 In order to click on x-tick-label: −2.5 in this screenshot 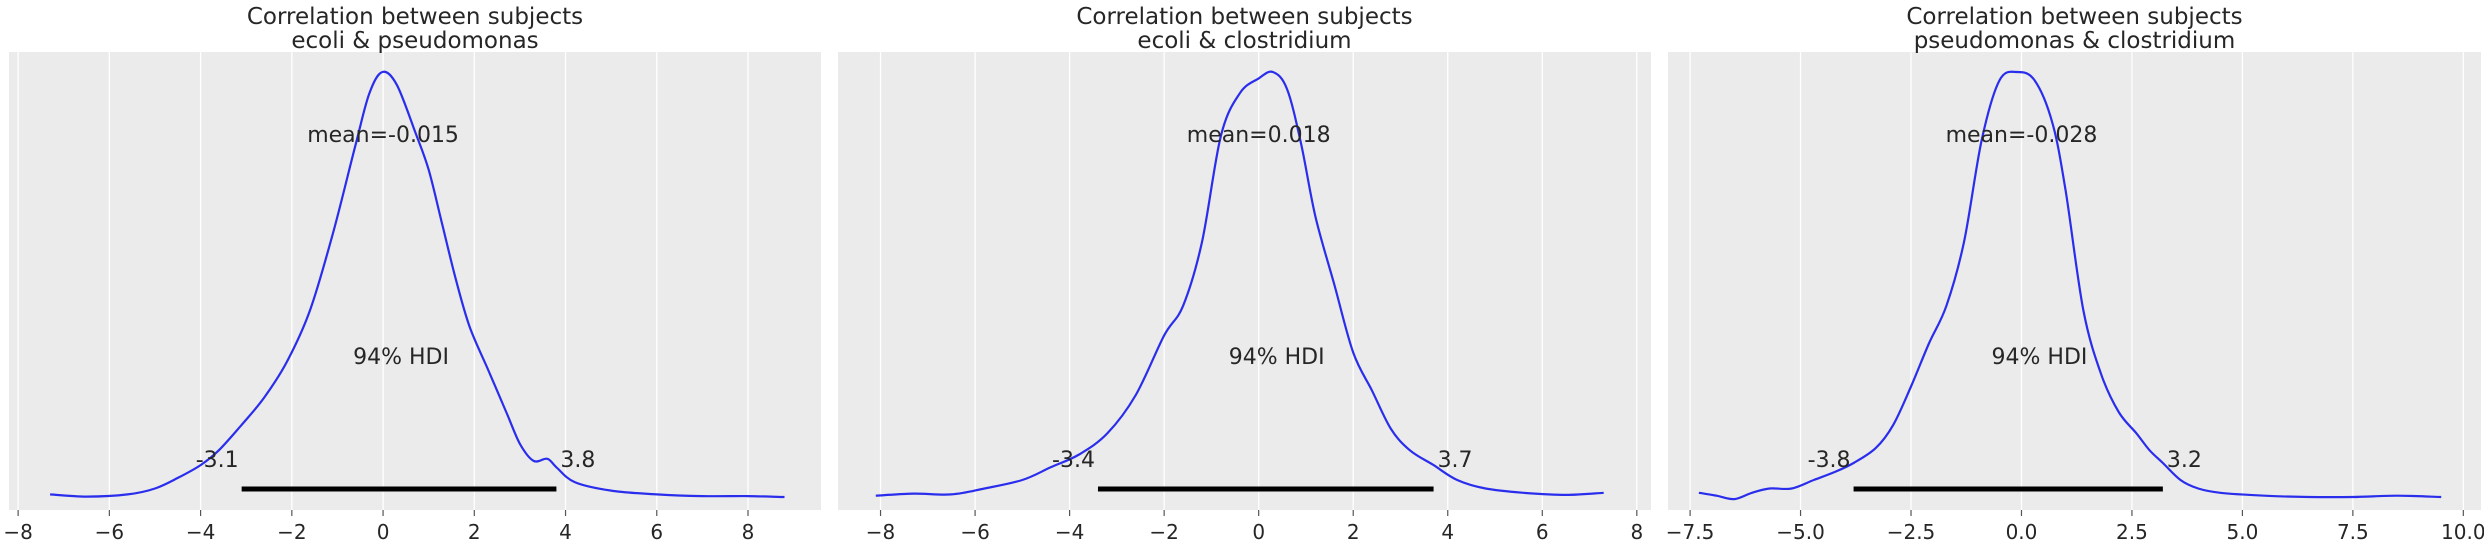, I will do `click(1911, 532)`.